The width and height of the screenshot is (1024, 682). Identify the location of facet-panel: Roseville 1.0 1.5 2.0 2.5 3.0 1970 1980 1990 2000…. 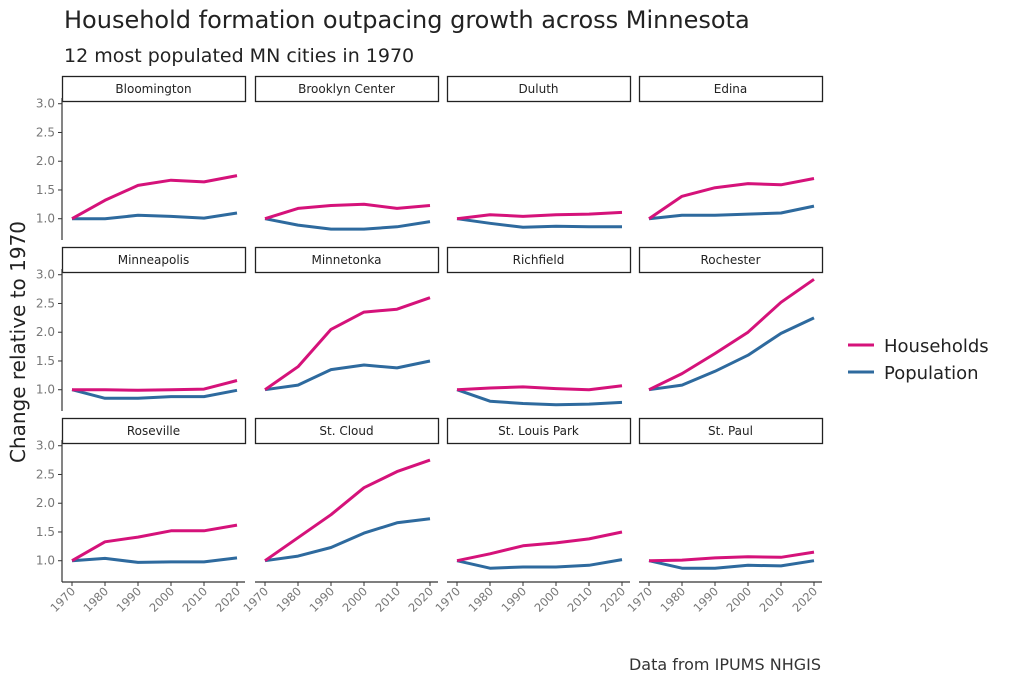
(141, 516).